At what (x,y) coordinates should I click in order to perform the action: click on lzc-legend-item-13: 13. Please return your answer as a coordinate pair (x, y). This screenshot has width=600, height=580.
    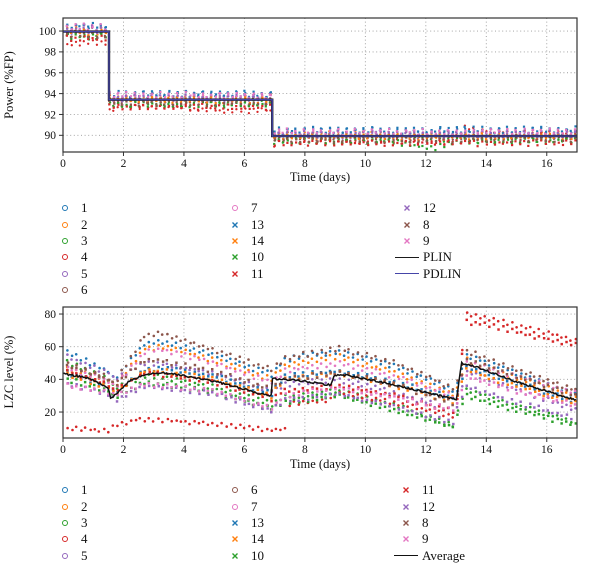
    Looking at the image, I should click on (243, 523).